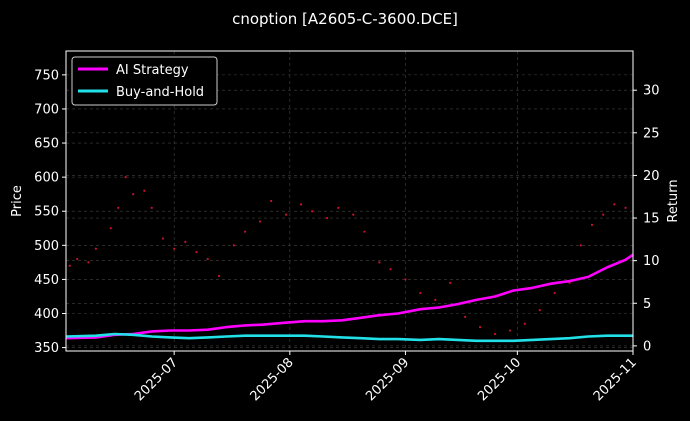  I want to click on y-axis-left: 350 400 450 500 550 600 650 700 750, so click(50, 212).